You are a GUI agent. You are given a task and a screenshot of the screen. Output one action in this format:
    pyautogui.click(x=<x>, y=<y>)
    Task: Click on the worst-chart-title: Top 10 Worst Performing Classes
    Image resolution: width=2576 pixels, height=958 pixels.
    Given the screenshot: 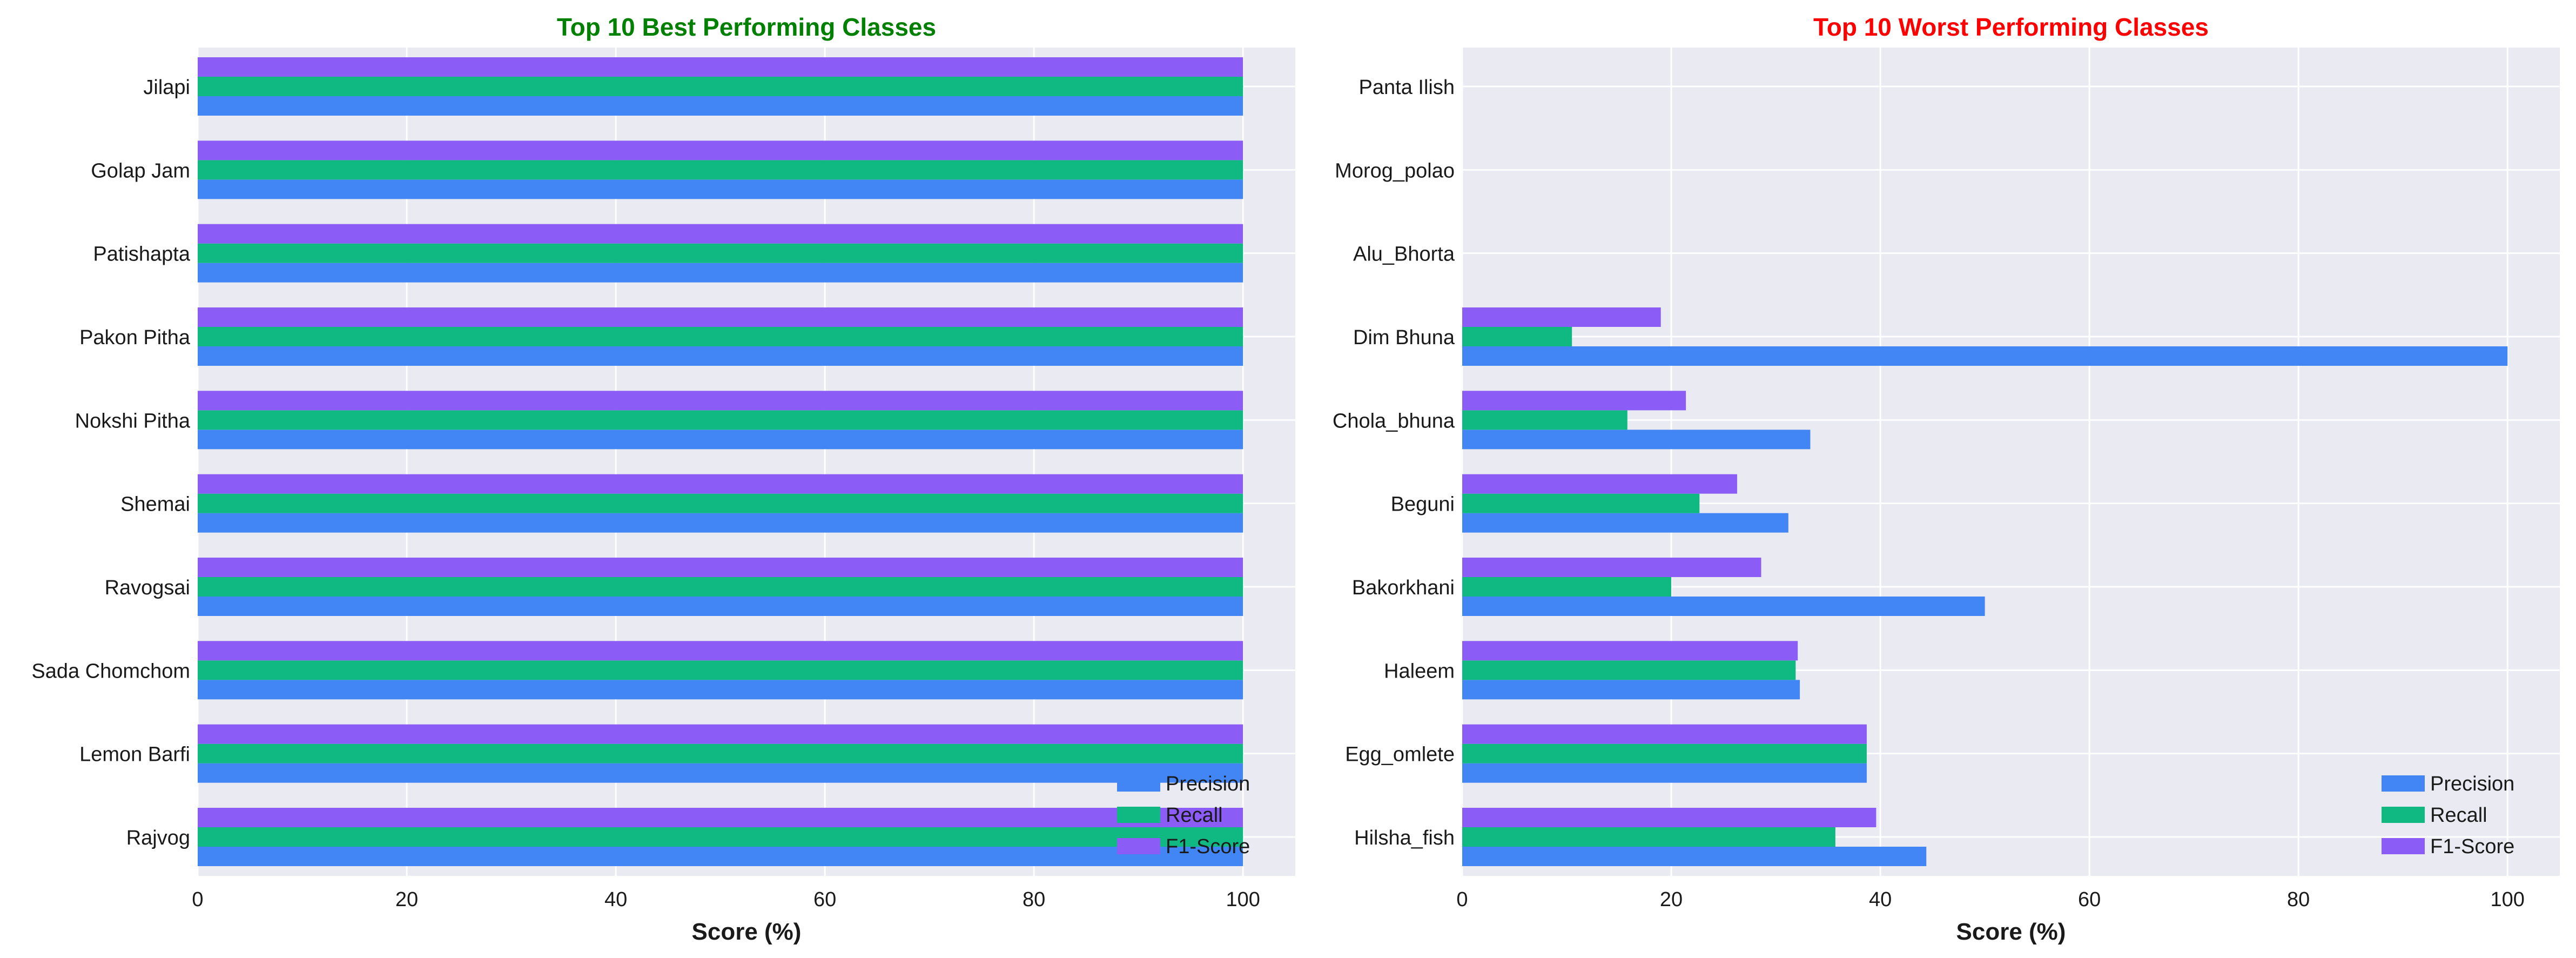 What is the action you would take?
    pyautogui.click(x=2011, y=27)
    